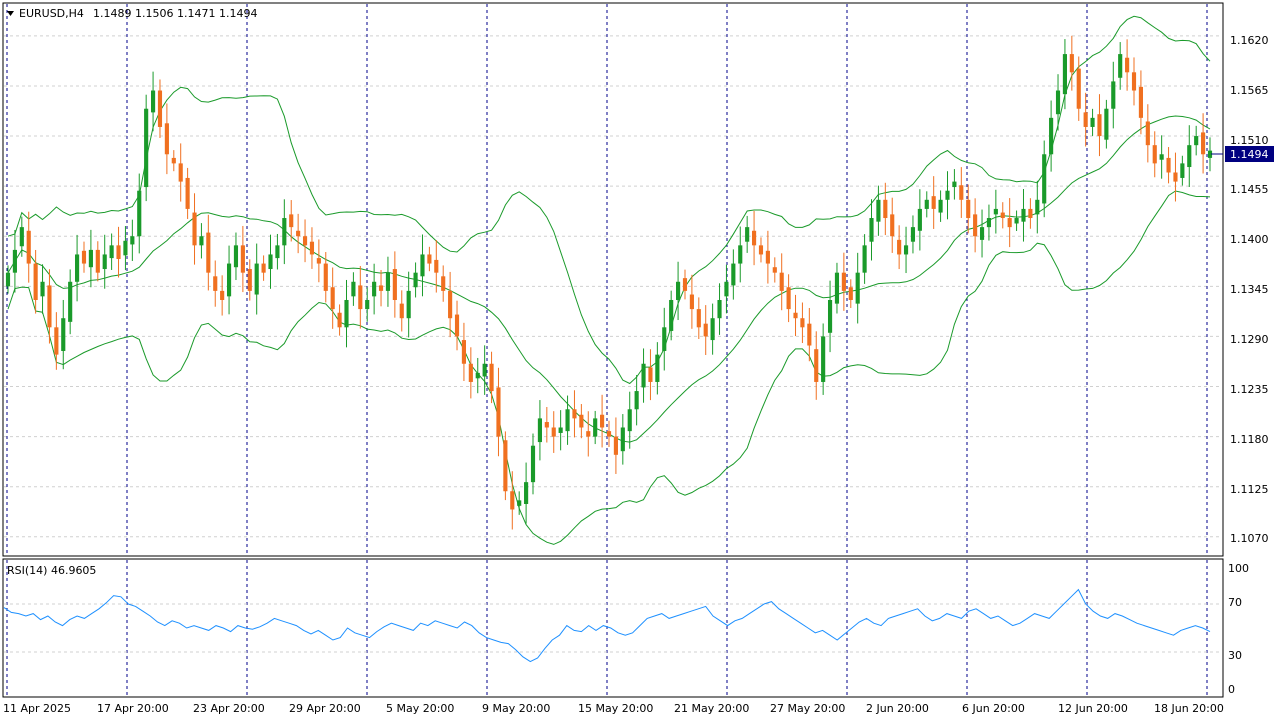  Describe the element at coordinates (1249, 389) in the screenshot. I see `price-tick: 1.1235` at that location.